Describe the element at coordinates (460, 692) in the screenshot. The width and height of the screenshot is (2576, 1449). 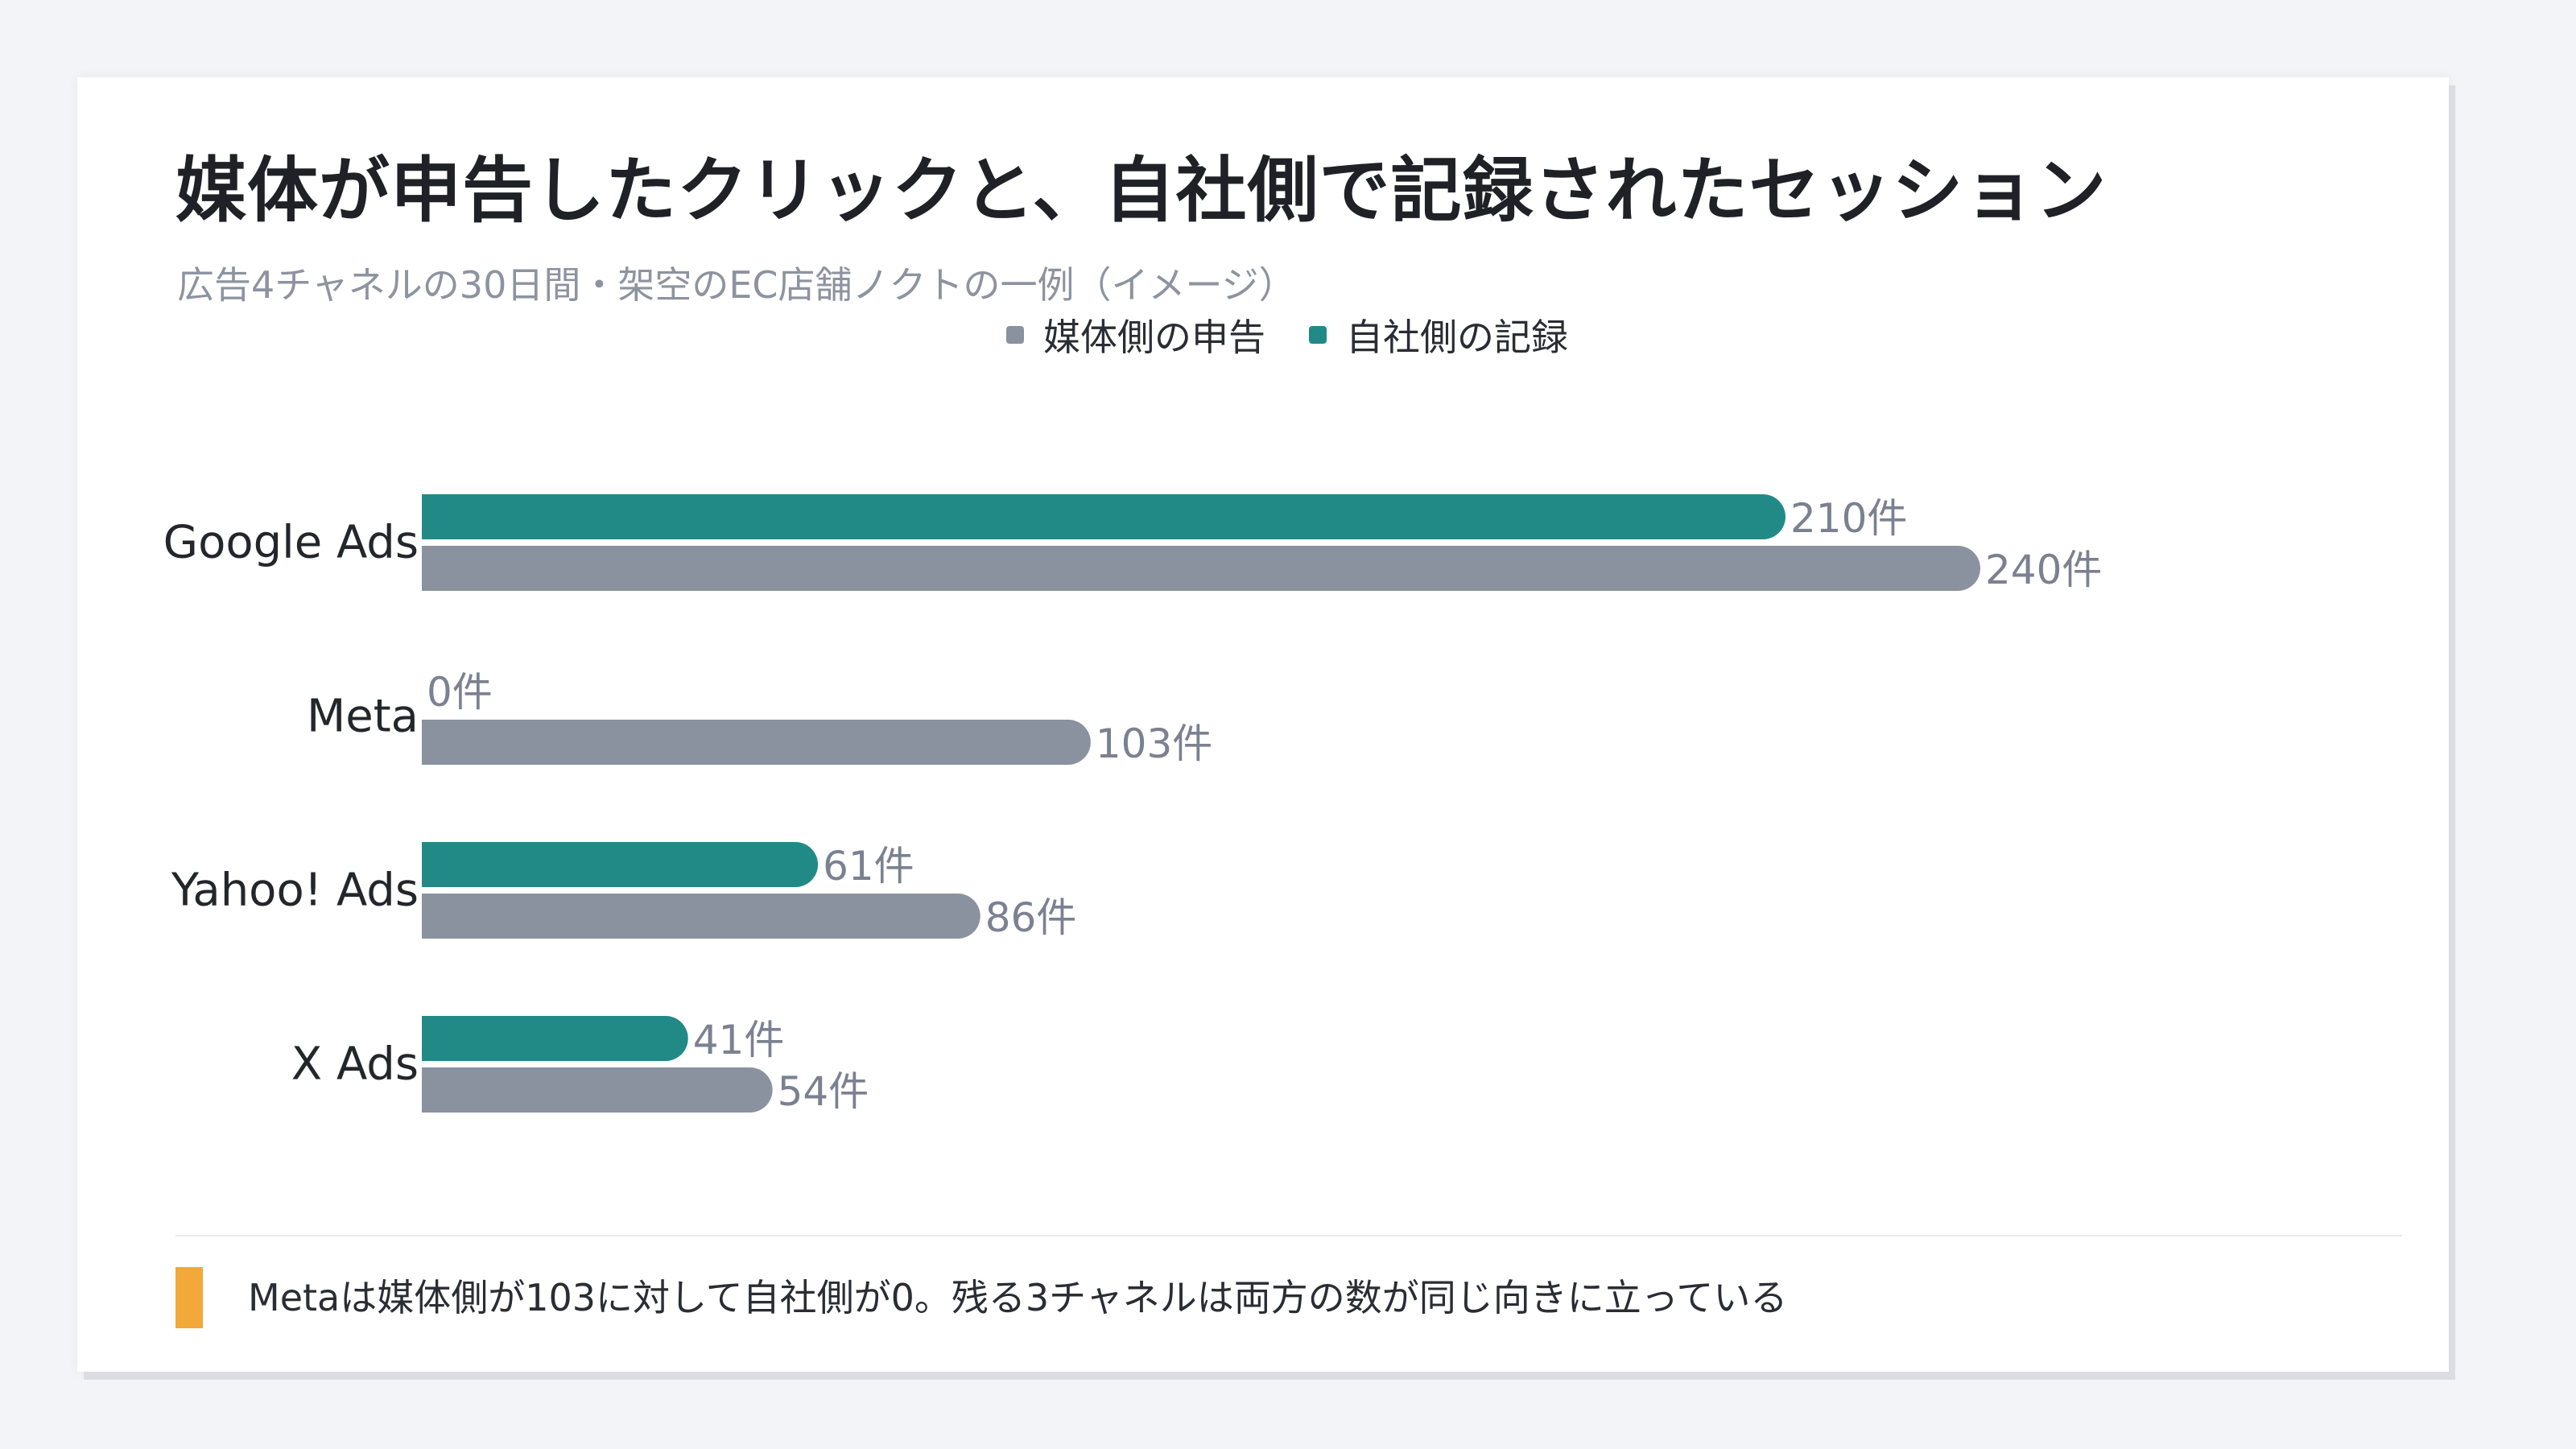
I see `data-label-recorded: 0件` at that location.